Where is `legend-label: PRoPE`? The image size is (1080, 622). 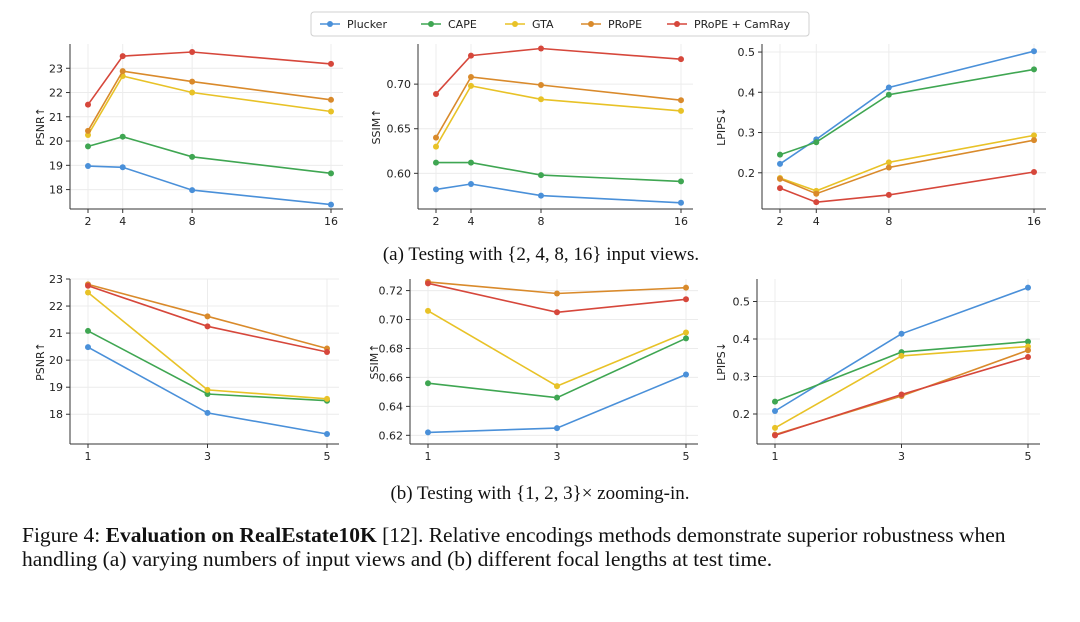
legend-label: PRoPE is located at coordinates (625, 24).